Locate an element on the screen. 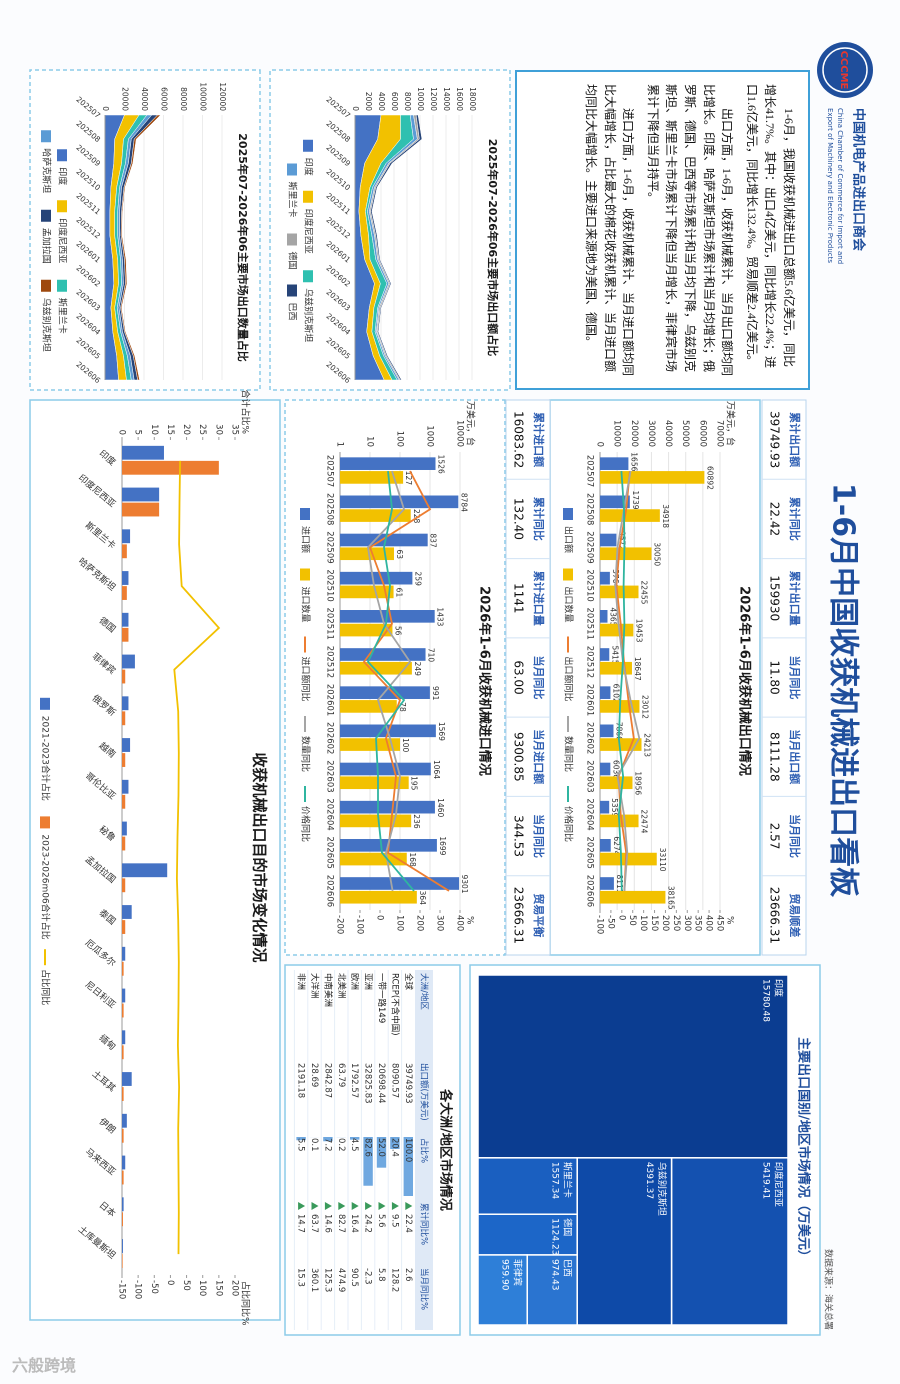 The height and width of the screenshot is (1384, 900). x-tick-label: 202509 is located at coordinates (590, 547).